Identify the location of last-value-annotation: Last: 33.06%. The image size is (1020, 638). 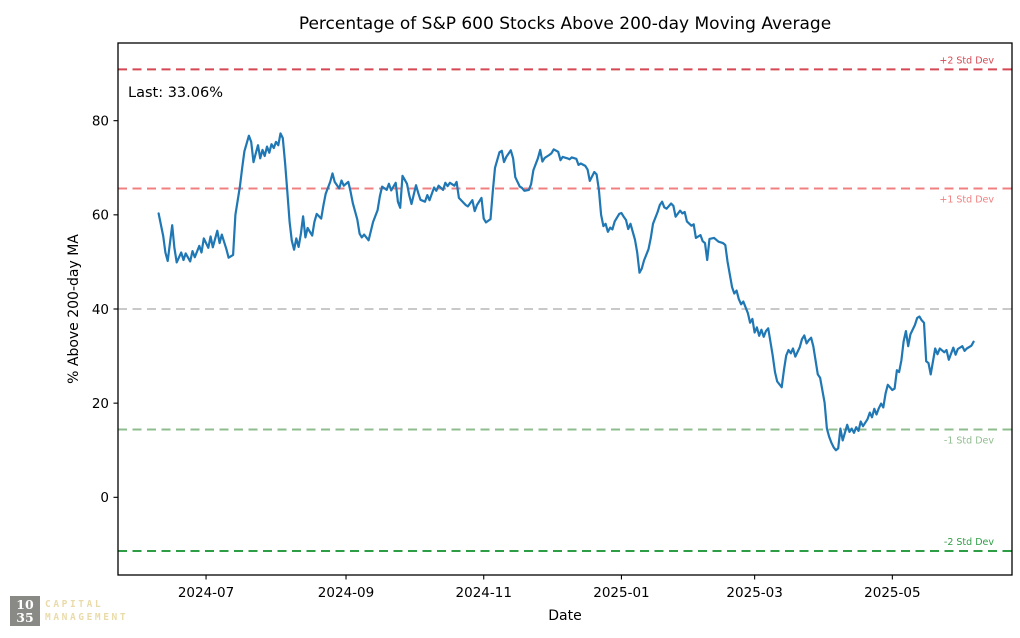
(175, 93).